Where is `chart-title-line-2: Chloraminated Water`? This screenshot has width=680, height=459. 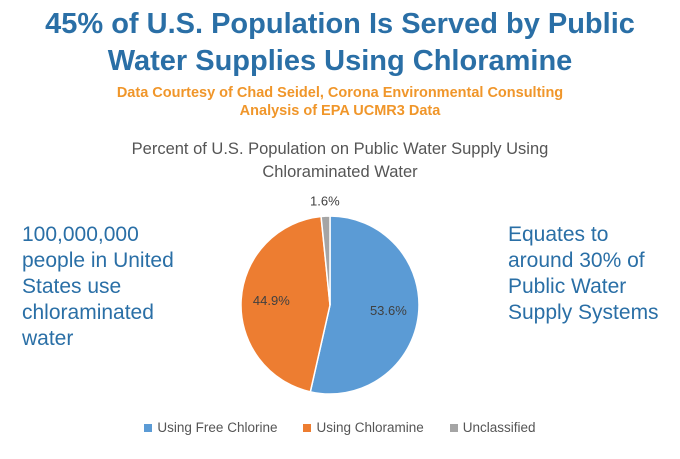
chart-title-line-2: Chloraminated Water is located at coordinates (340, 172).